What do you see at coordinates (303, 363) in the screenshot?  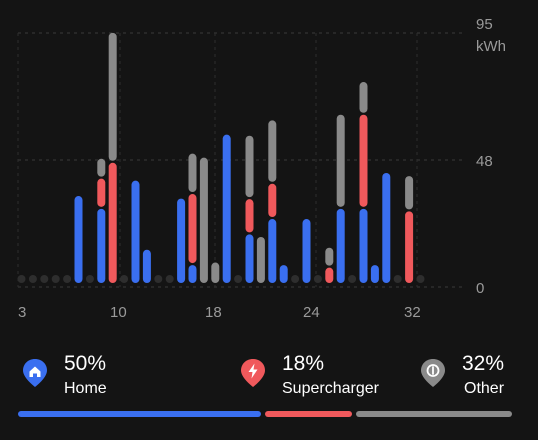 I see `legend-supercharger-percent: 18%` at bounding box center [303, 363].